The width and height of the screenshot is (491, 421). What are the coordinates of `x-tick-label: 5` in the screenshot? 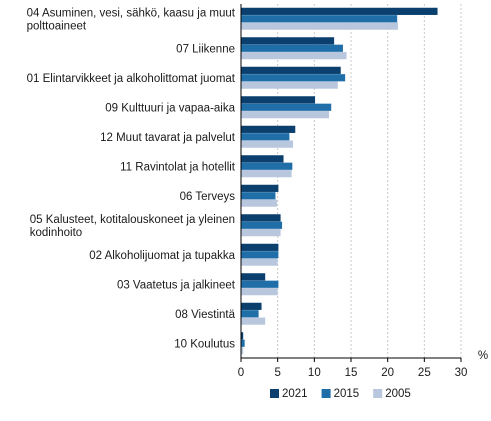 It's located at (277, 373).